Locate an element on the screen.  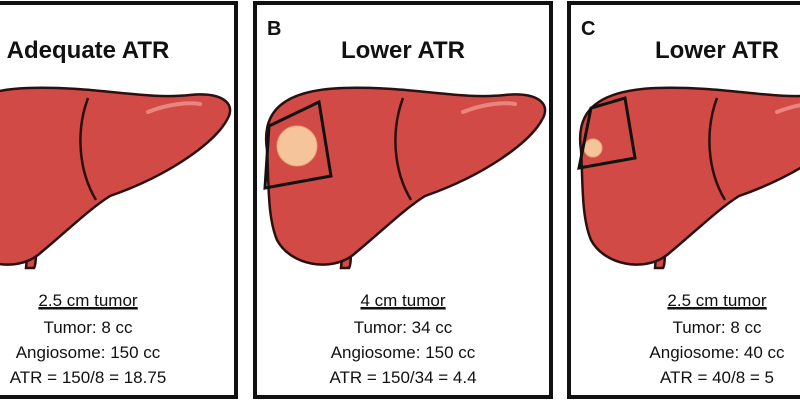
panel-title: Adequate ATR is located at coordinates (88, 50).